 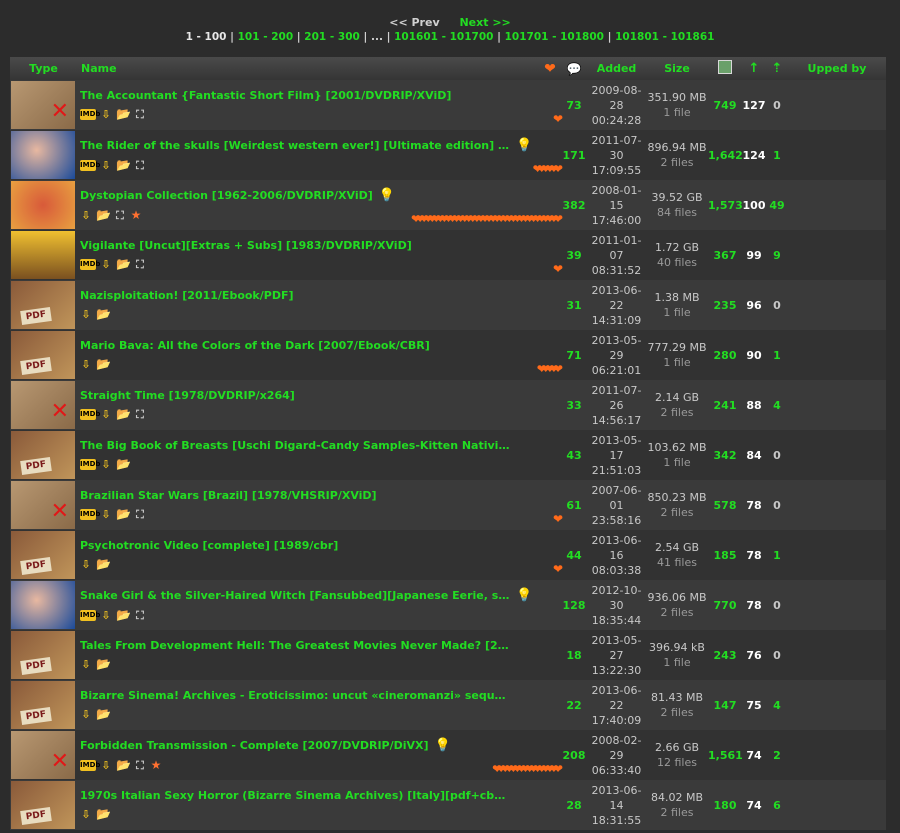 What do you see at coordinates (754, 205) in the screenshot?
I see `seeders-count: 100` at bounding box center [754, 205].